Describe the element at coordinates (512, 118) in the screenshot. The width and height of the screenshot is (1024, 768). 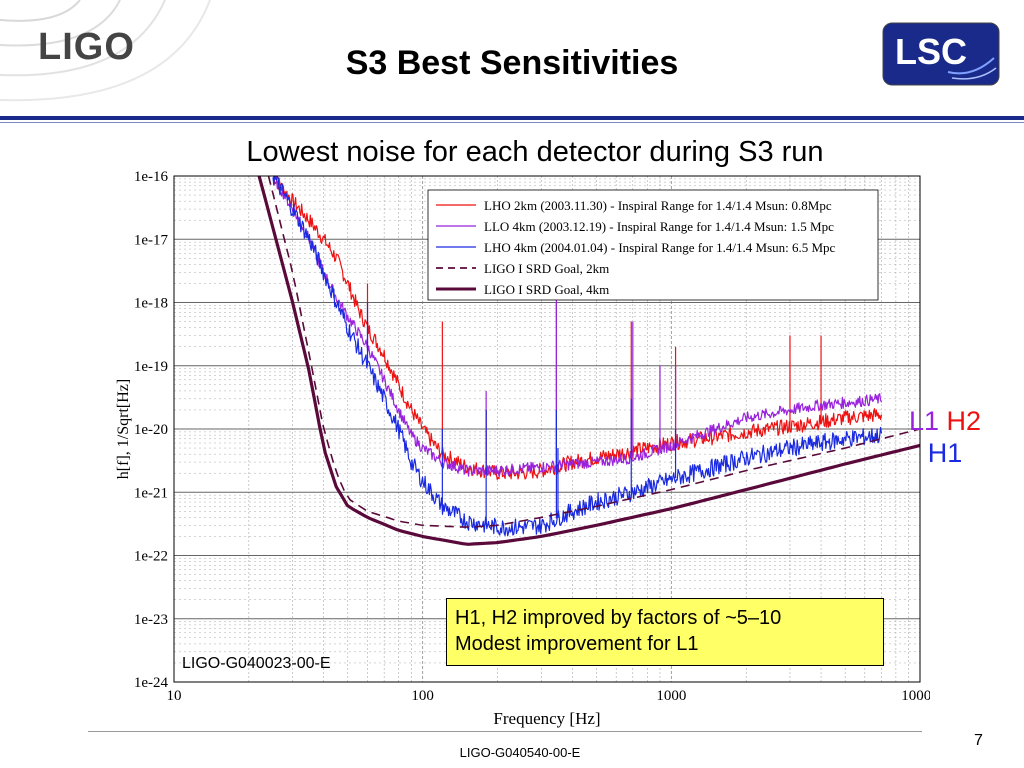
I see `title-rule` at that location.